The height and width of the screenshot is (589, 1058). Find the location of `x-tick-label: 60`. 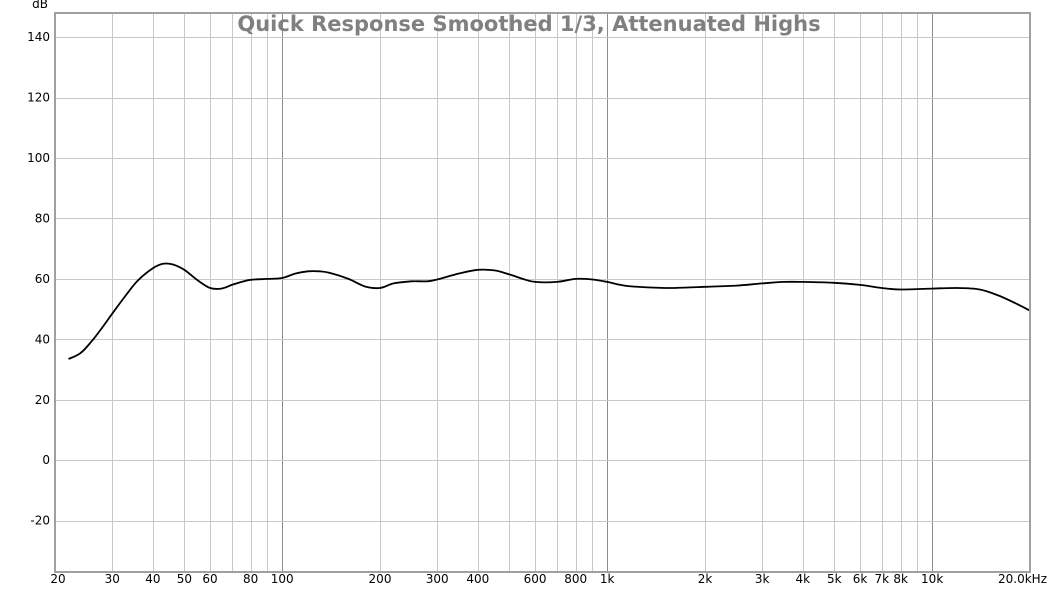

x-tick-label: 60 is located at coordinates (209, 579).